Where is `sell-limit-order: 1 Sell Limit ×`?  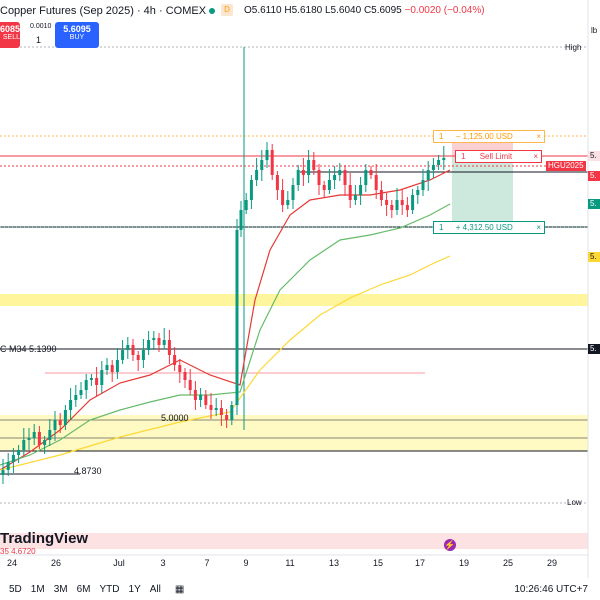 sell-limit-order: 1 Sell Limit × is located at coordinates (498, 156).